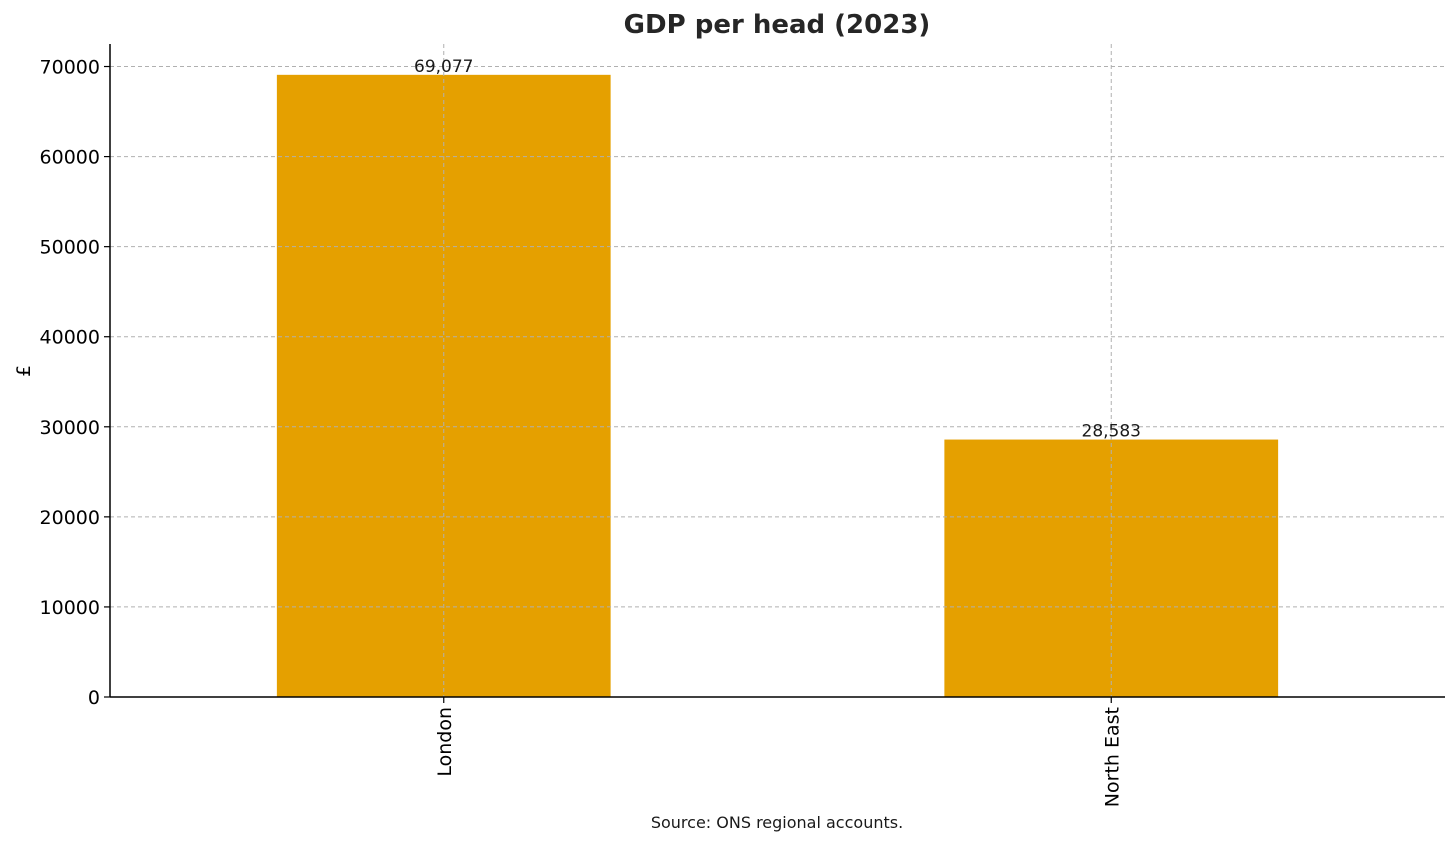  What do you see at coordinates (70, 338) in the screenshot?
I see `y-tick-label: 40000` at bounding box center [70, 338].